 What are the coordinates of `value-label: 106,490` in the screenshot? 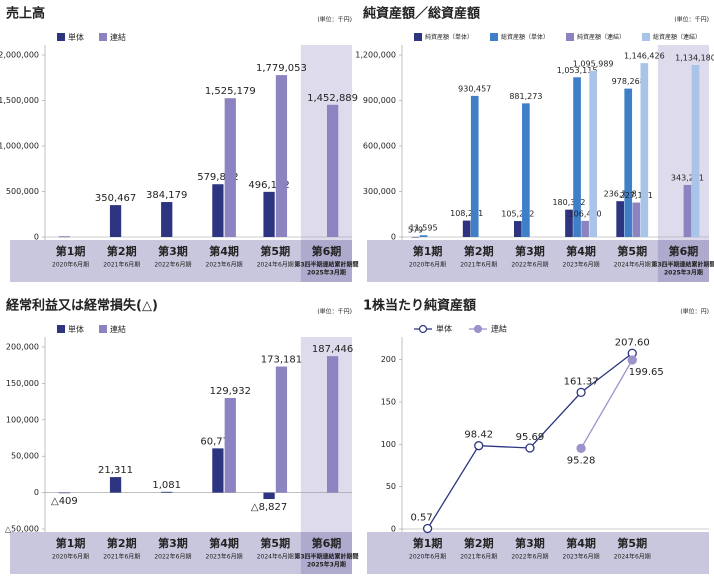 It's located at (585, 213).